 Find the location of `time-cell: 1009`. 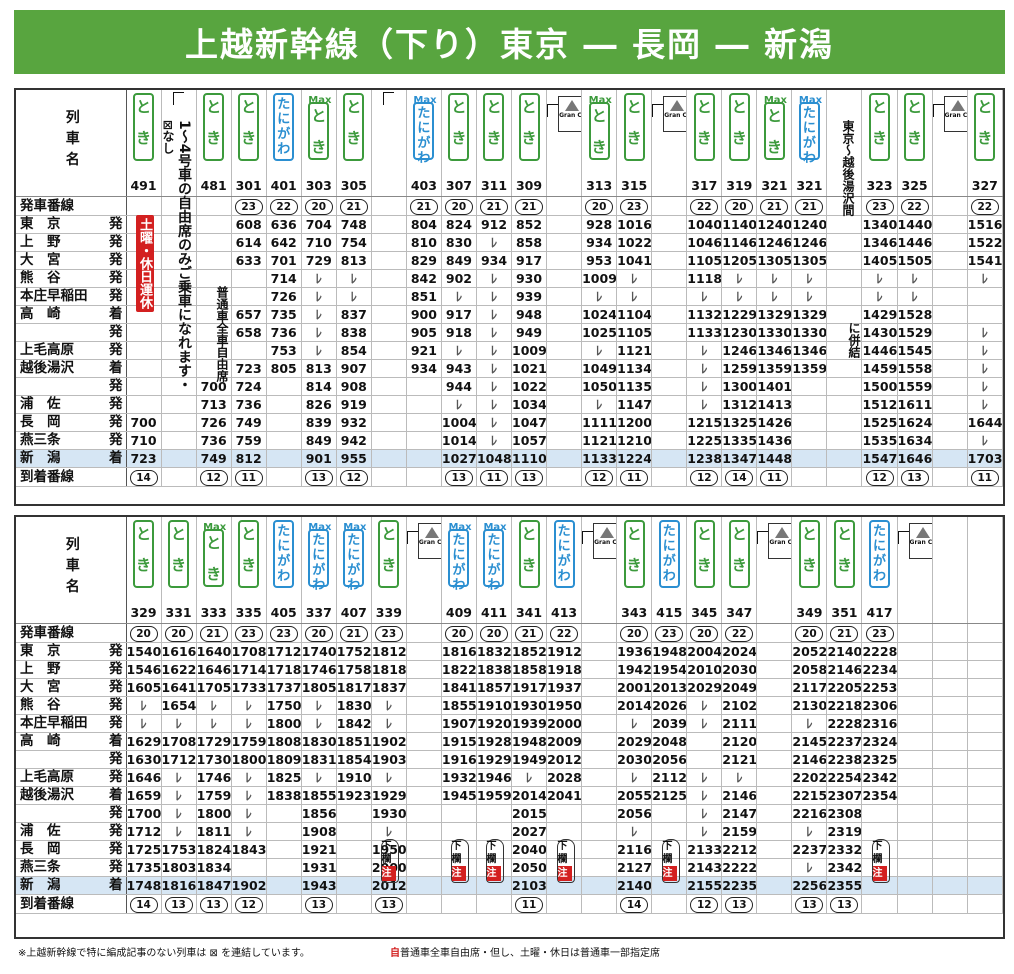

time-cell: 1009 is located at coordinates (599, 278).